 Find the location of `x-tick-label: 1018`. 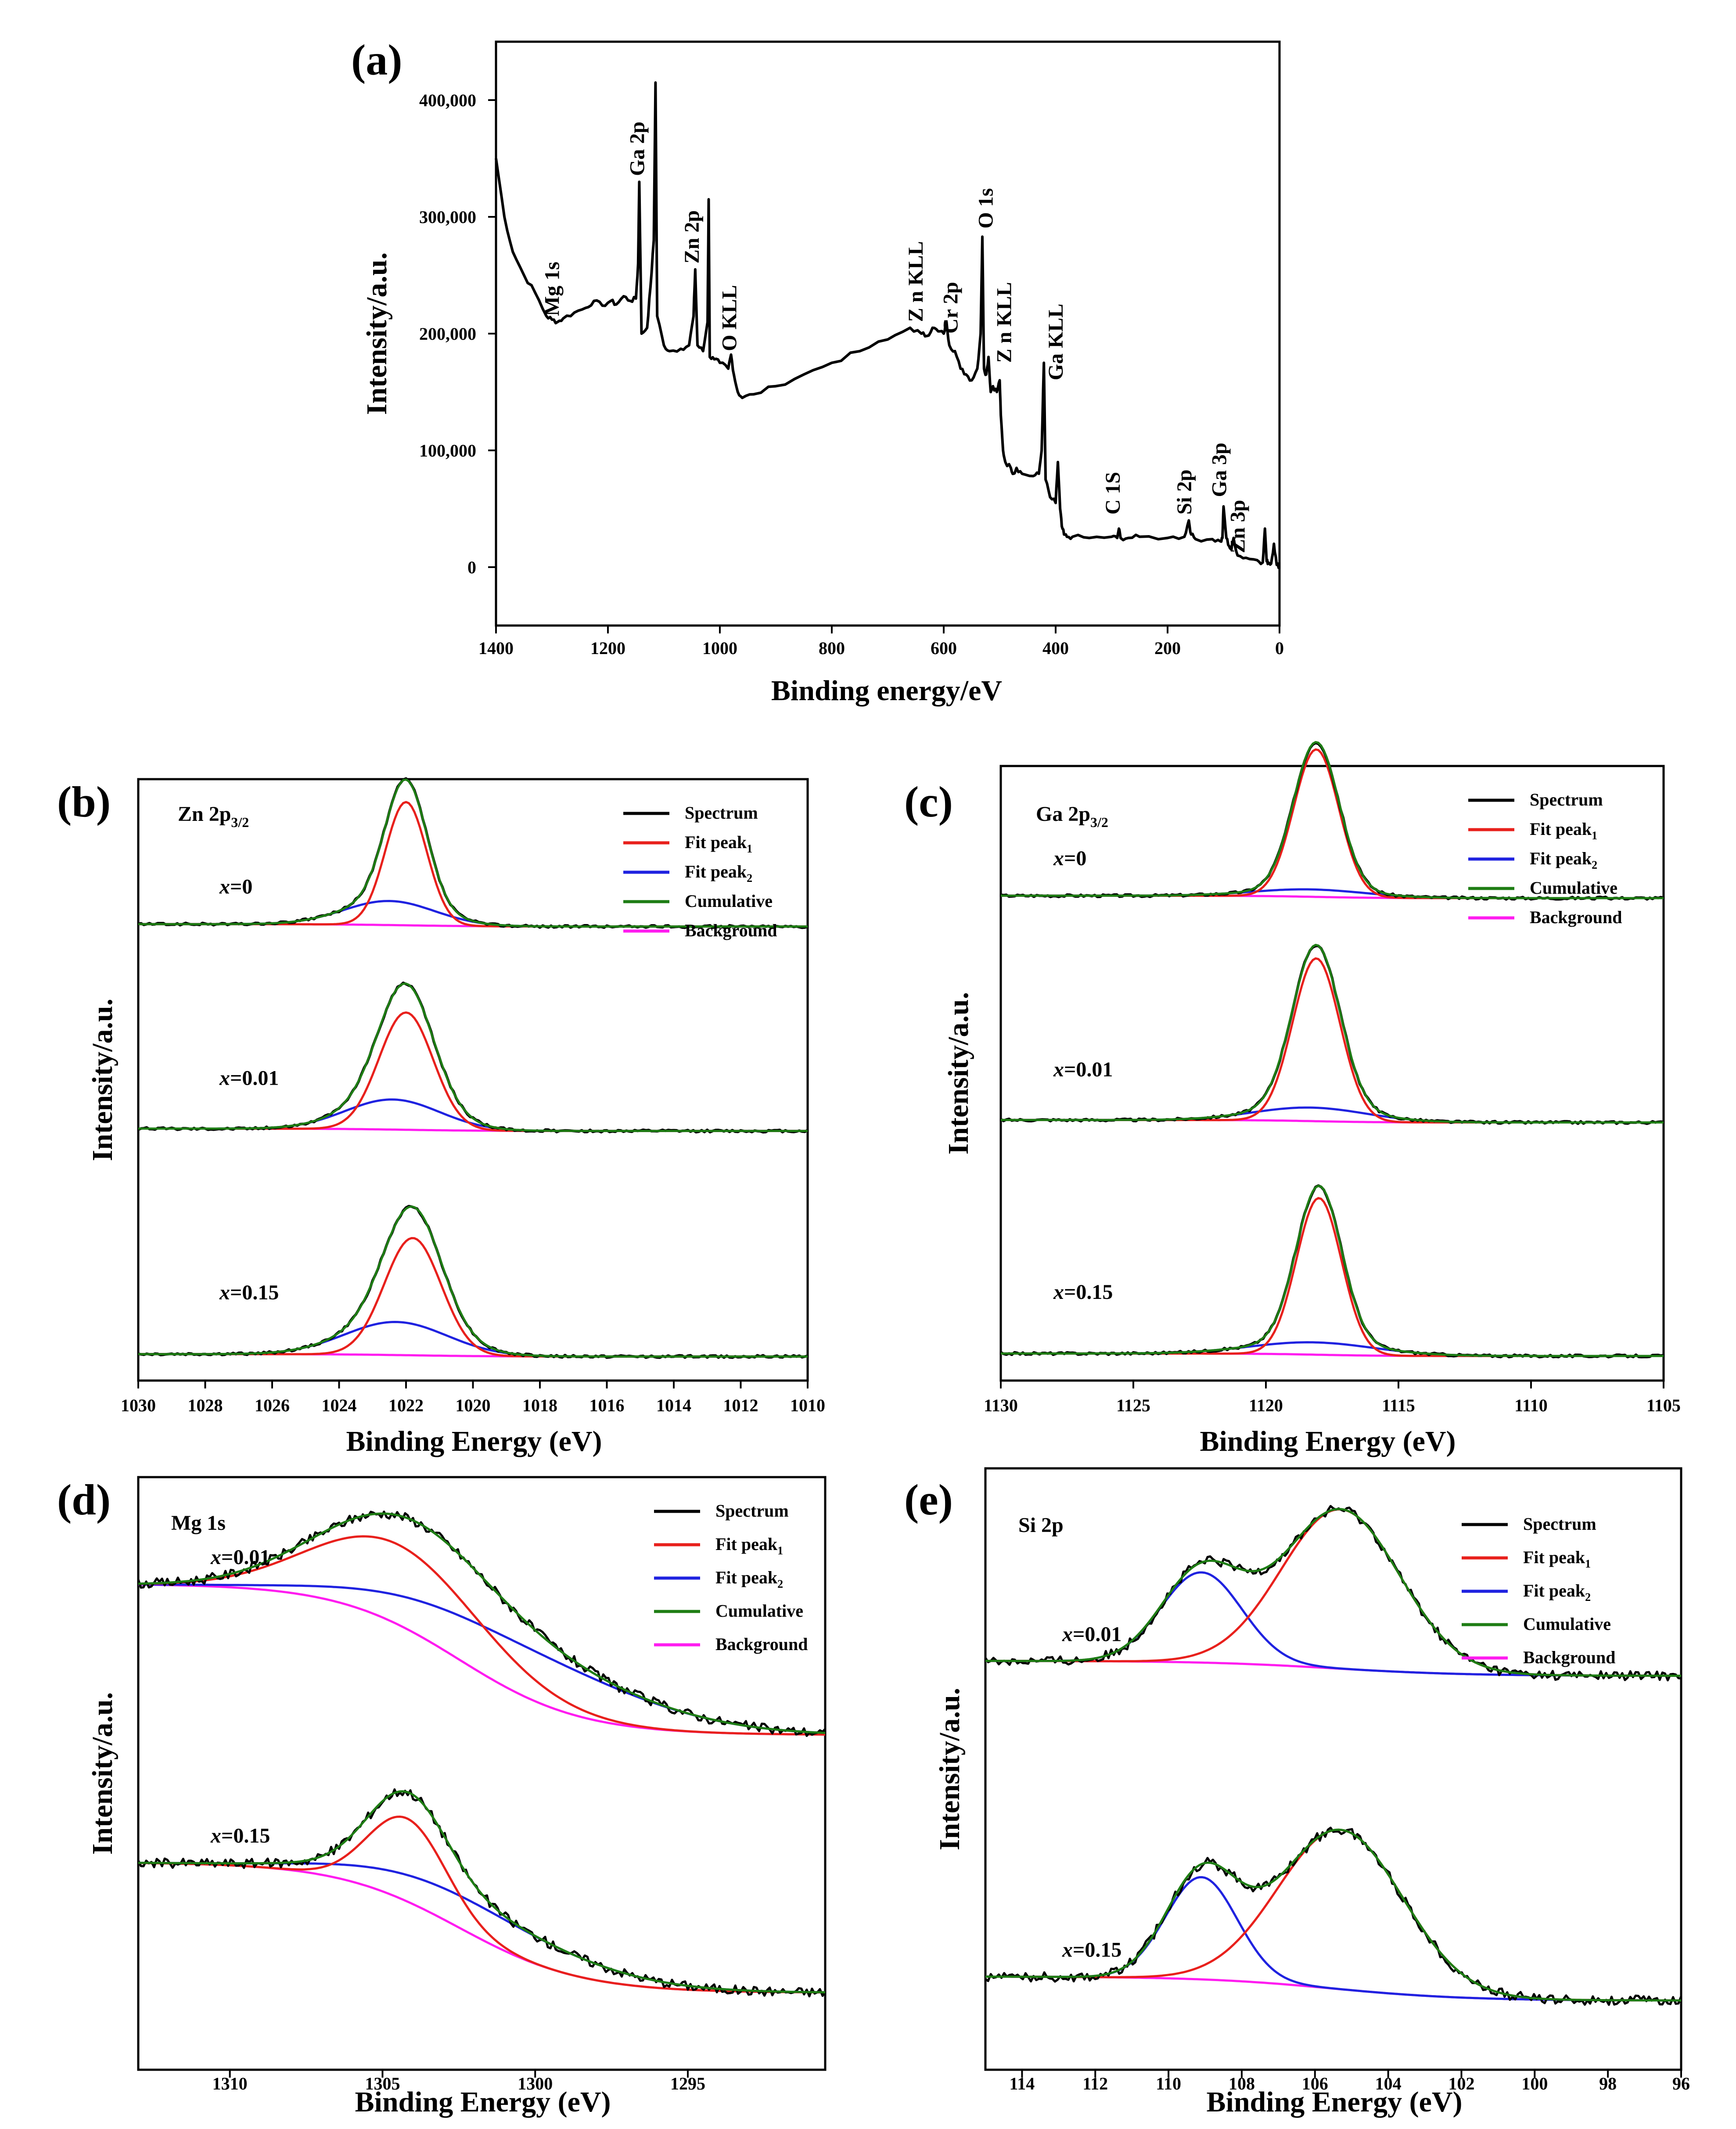

x-tick-label: 1018 is located at coordinates (539, 1405).